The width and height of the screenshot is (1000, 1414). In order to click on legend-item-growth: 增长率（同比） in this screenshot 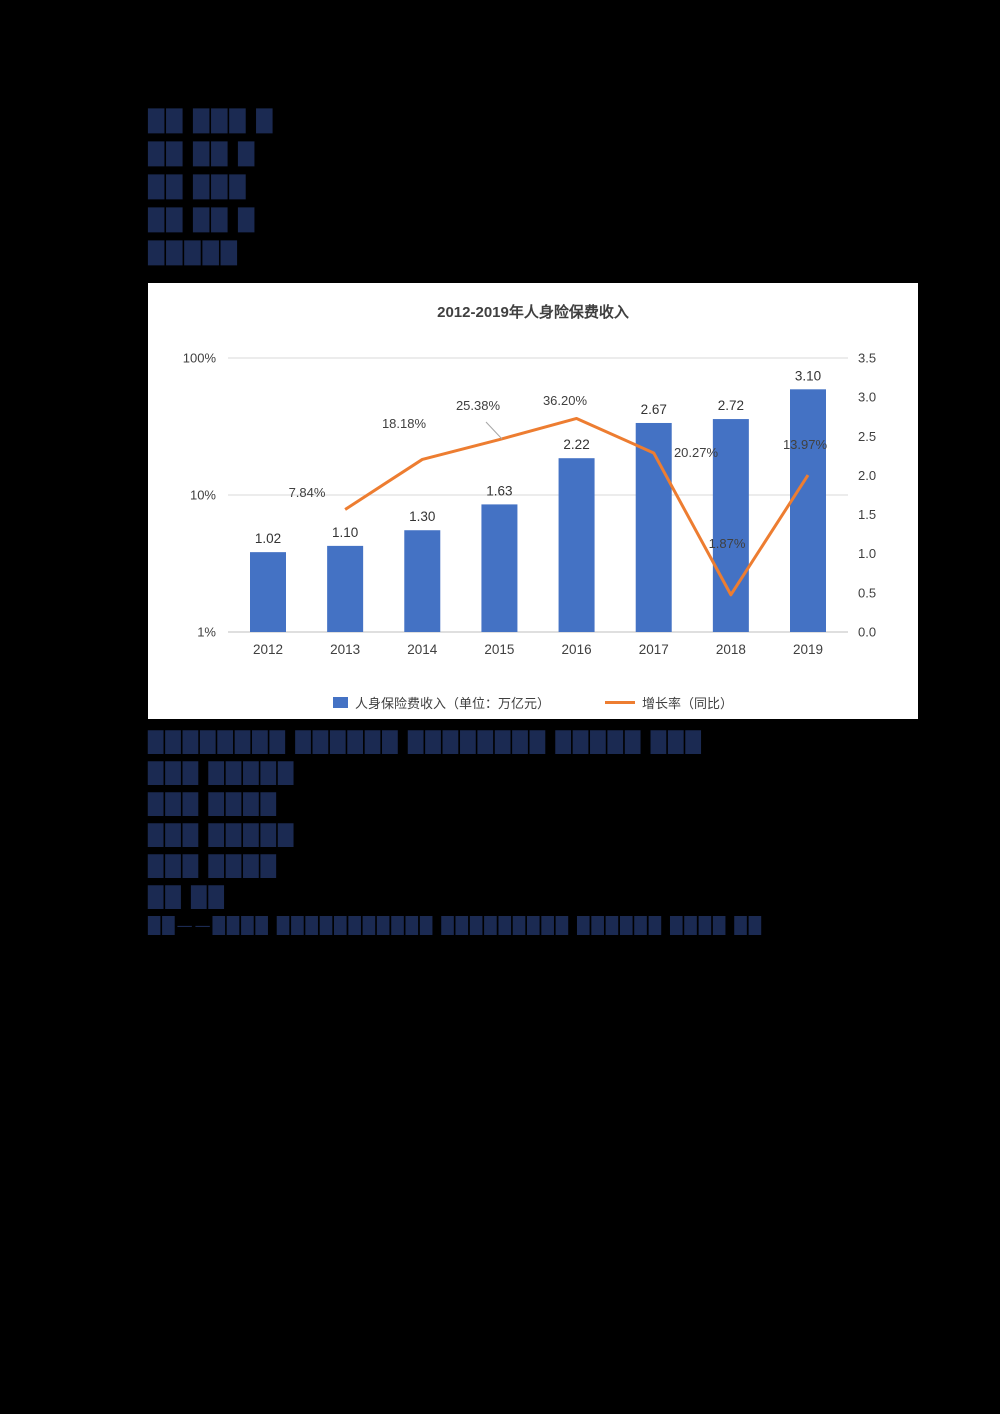, I will do `click(669, 702)`.